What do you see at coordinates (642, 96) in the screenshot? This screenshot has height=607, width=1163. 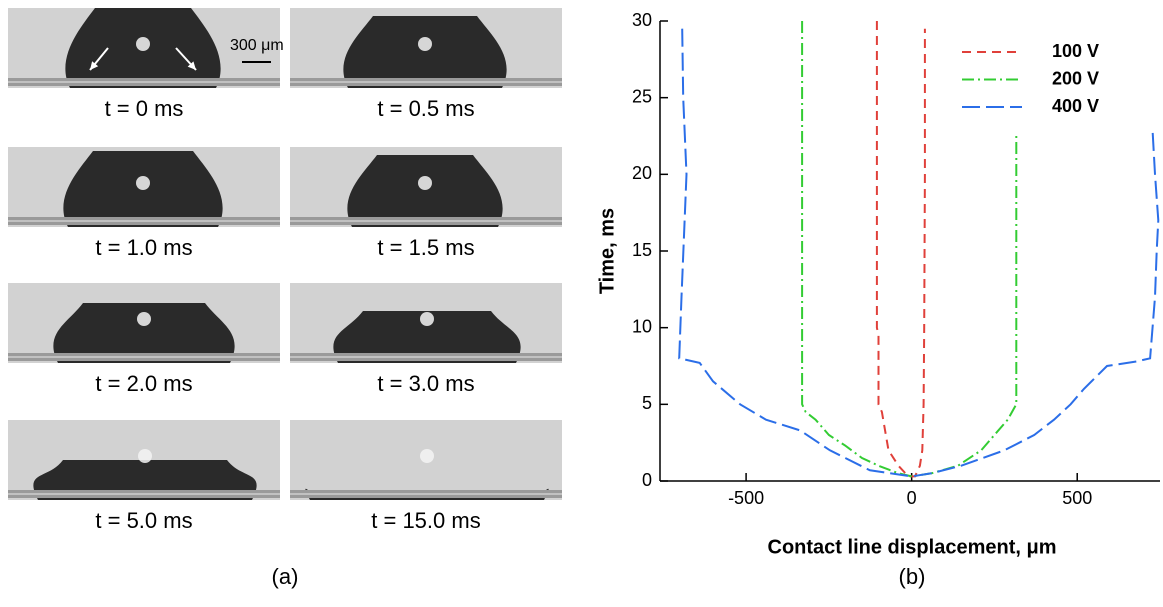 I see `y-tick-label: 25` at bounding box center [642, 96].